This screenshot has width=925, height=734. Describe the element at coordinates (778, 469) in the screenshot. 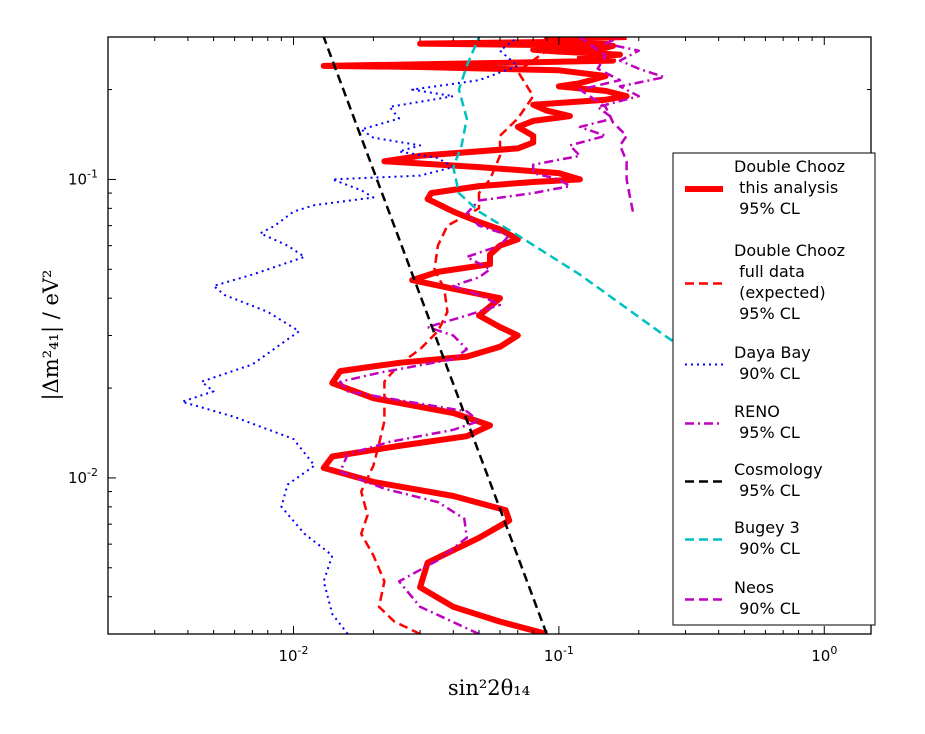

I see `legend-line: Cosmology` at that location.